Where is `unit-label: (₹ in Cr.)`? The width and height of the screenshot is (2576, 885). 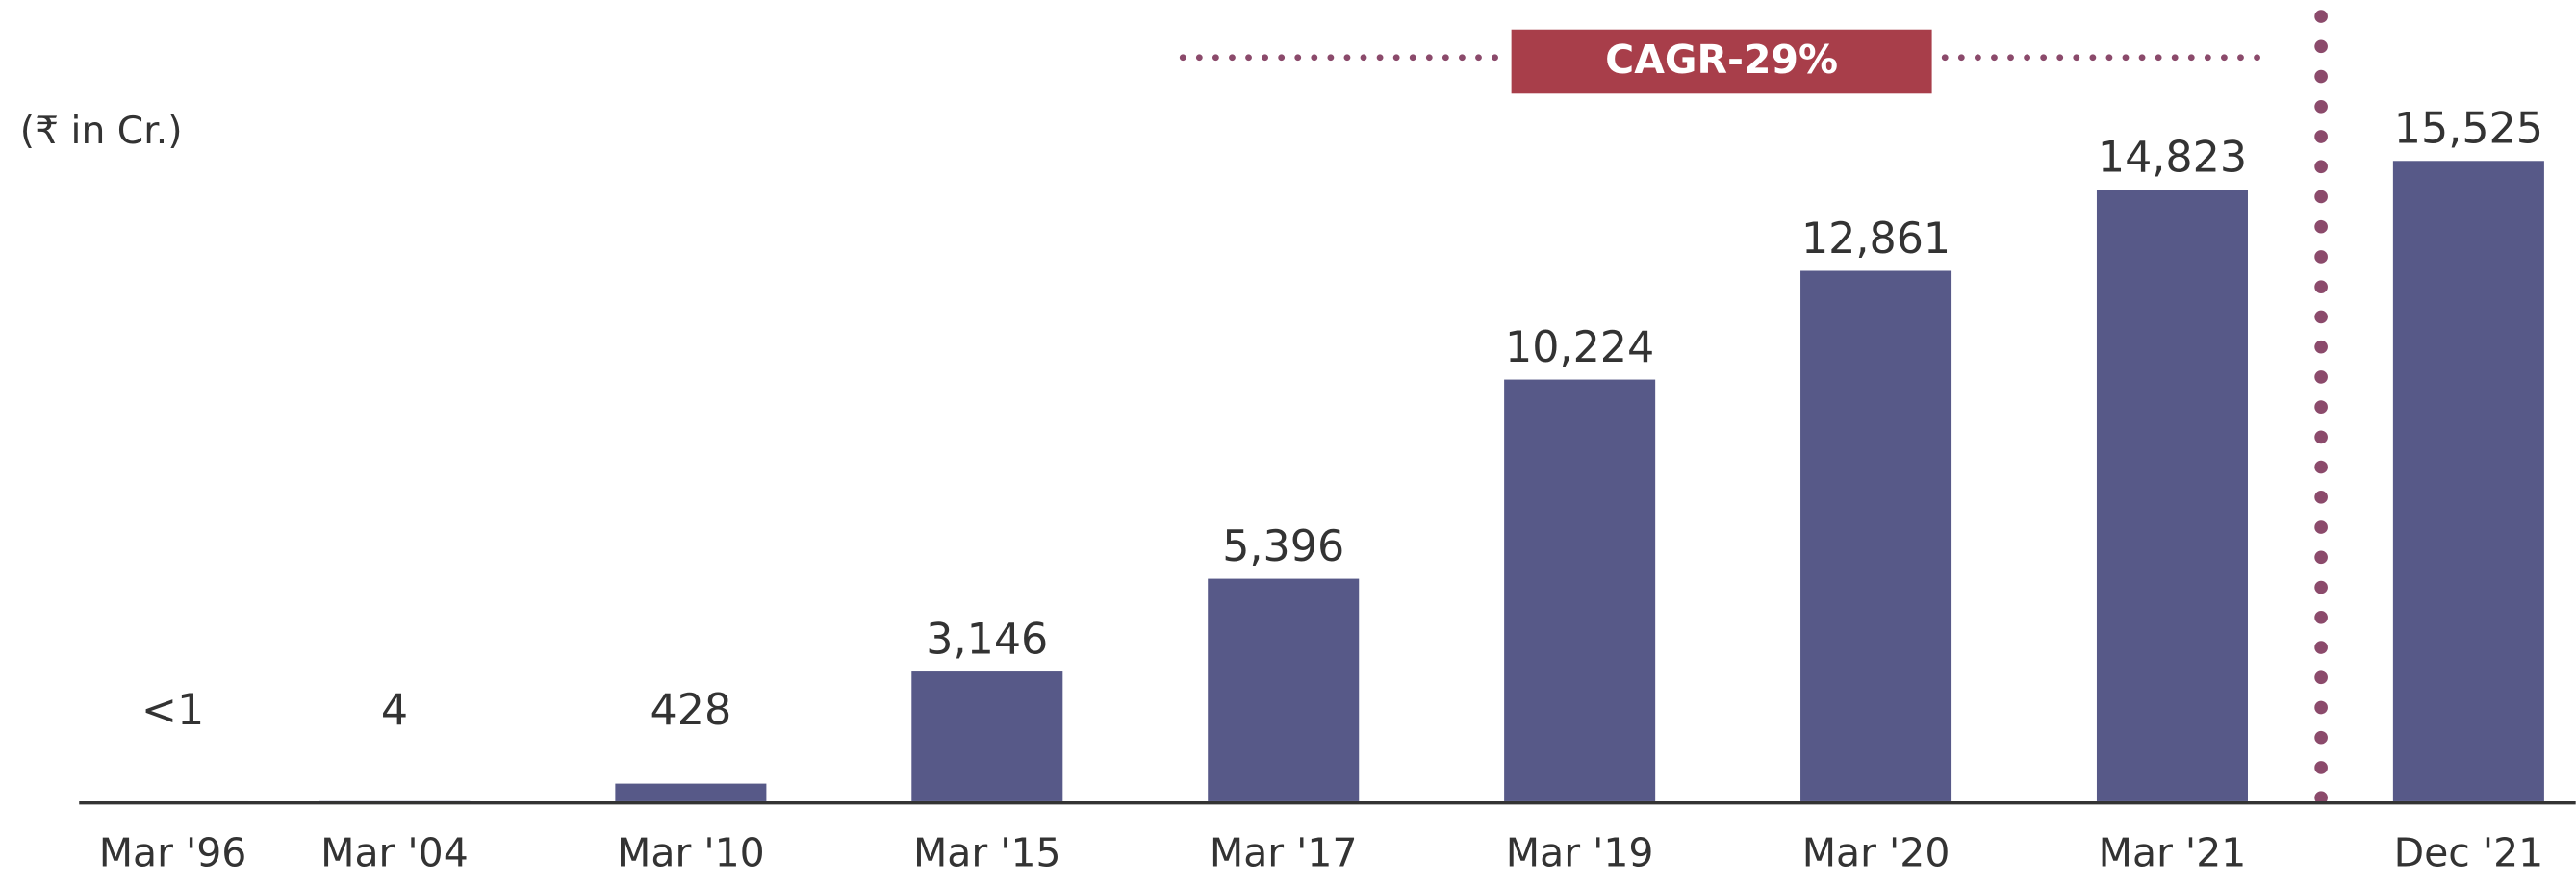 unit-label: (₹ in Cr.) is located at coordinates (101, 131).